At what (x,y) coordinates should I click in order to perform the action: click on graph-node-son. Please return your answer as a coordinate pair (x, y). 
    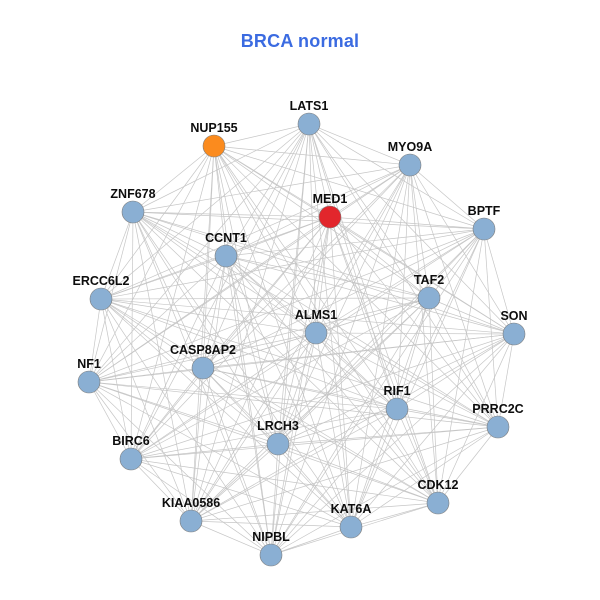
    Looking at the image, I should click on (514, 334).